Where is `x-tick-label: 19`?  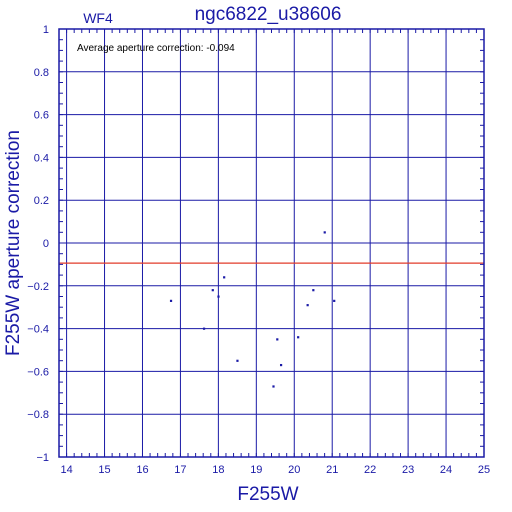 x-tick-label: 19 is located at coordinates (256, 470).